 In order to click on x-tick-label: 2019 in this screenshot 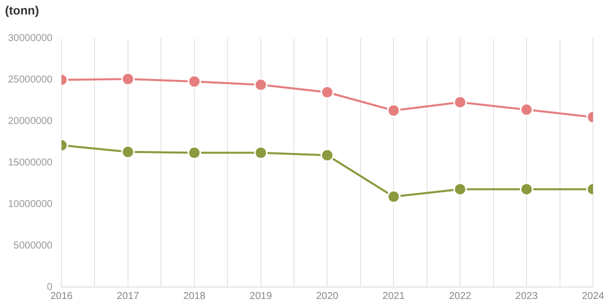, I will do `click(261, 296)`.